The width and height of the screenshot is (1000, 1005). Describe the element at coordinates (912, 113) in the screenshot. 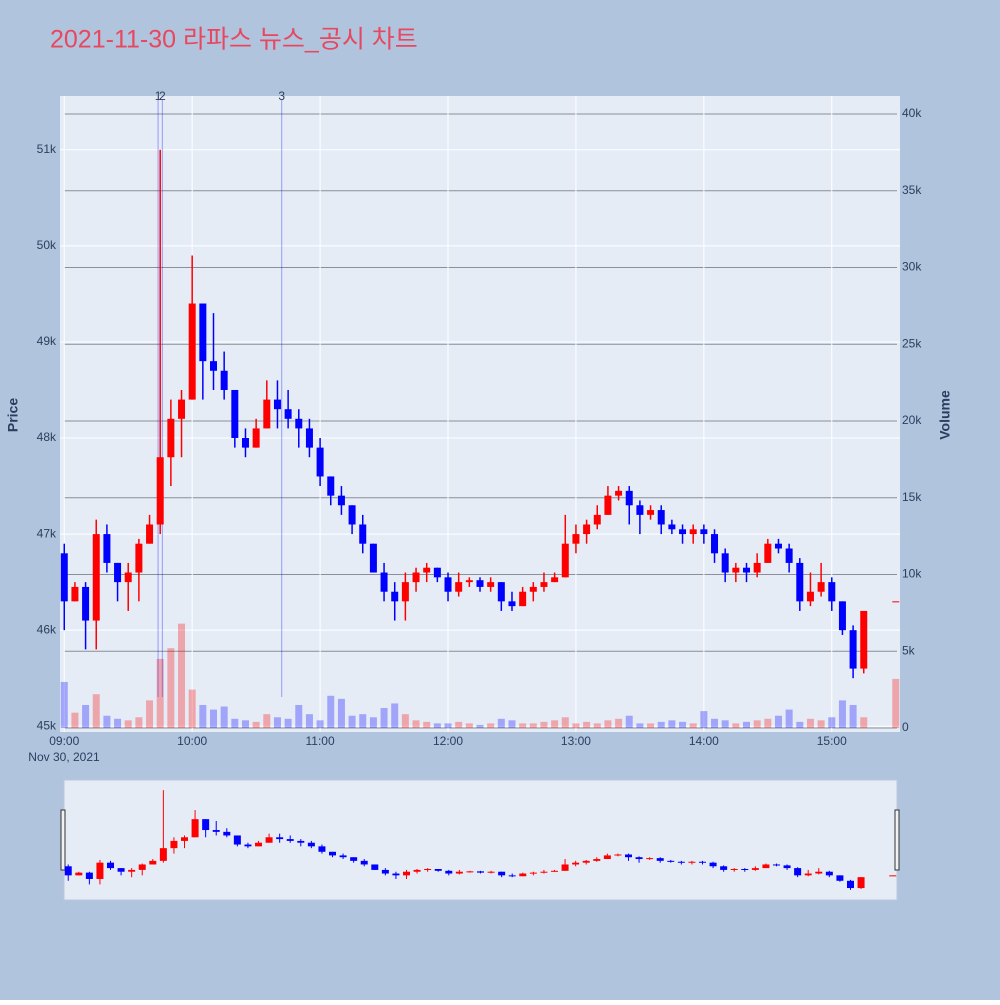

I see `y2-tick-label: 40k` at that location.